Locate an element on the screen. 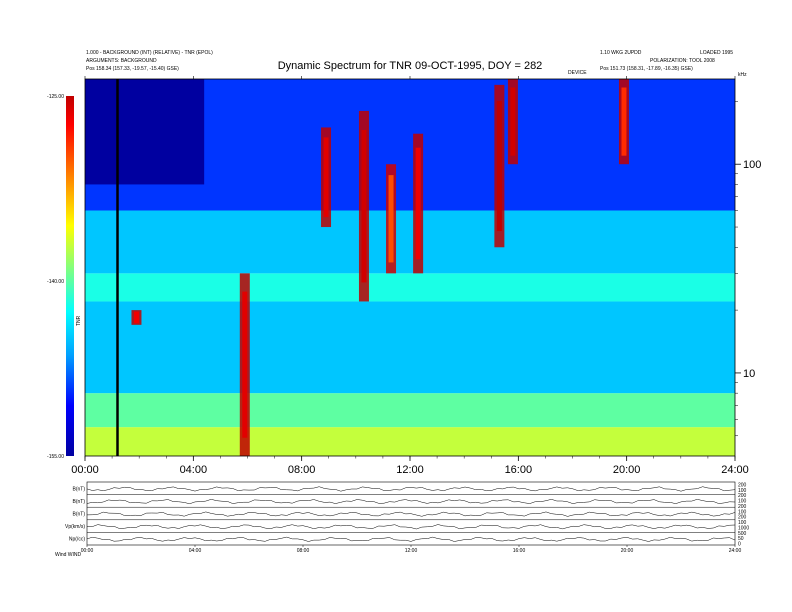 This screenshot has height=612, width=792. colorbar is located at coordinates (70, 276).